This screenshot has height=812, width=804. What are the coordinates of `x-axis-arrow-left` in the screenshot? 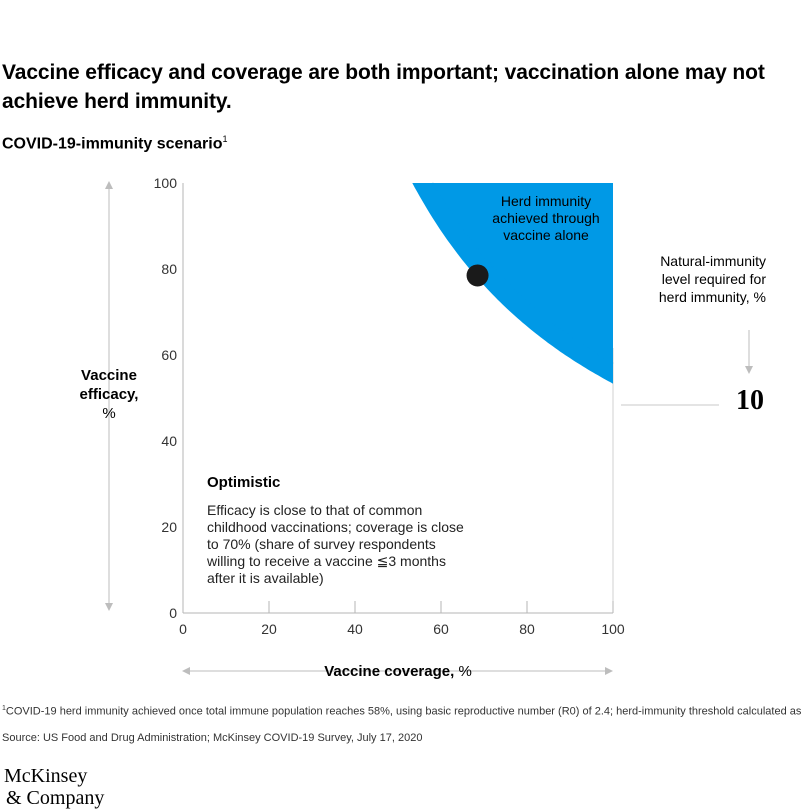 It's located at (186, 671).